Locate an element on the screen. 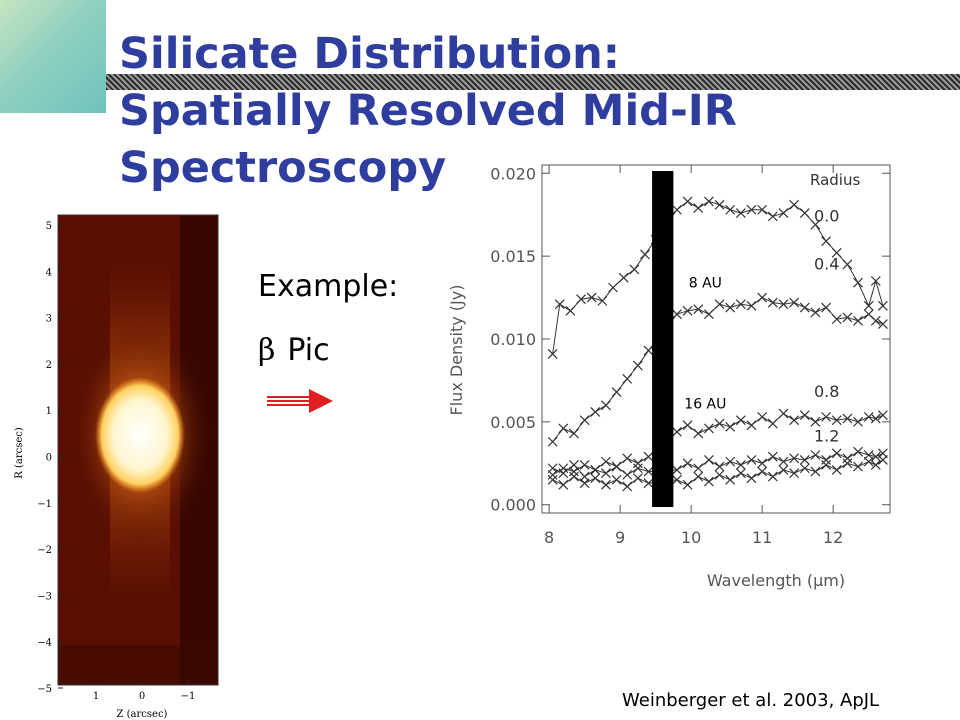 This screenshot has height=720, width=960. image-frame is located at coordinates (138, 450).